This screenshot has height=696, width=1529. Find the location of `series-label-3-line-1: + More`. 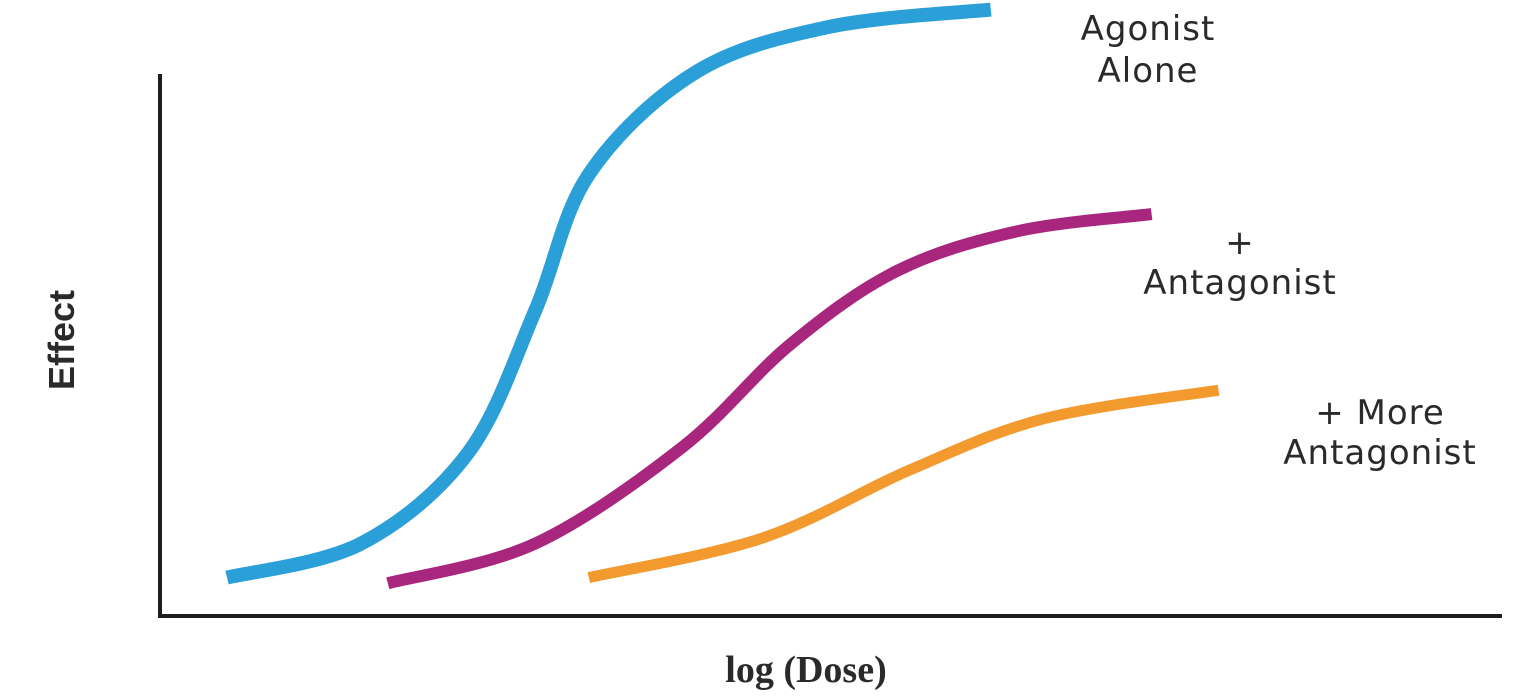

series-label-3-line-1: + More is located at coordinates (1380, 413).